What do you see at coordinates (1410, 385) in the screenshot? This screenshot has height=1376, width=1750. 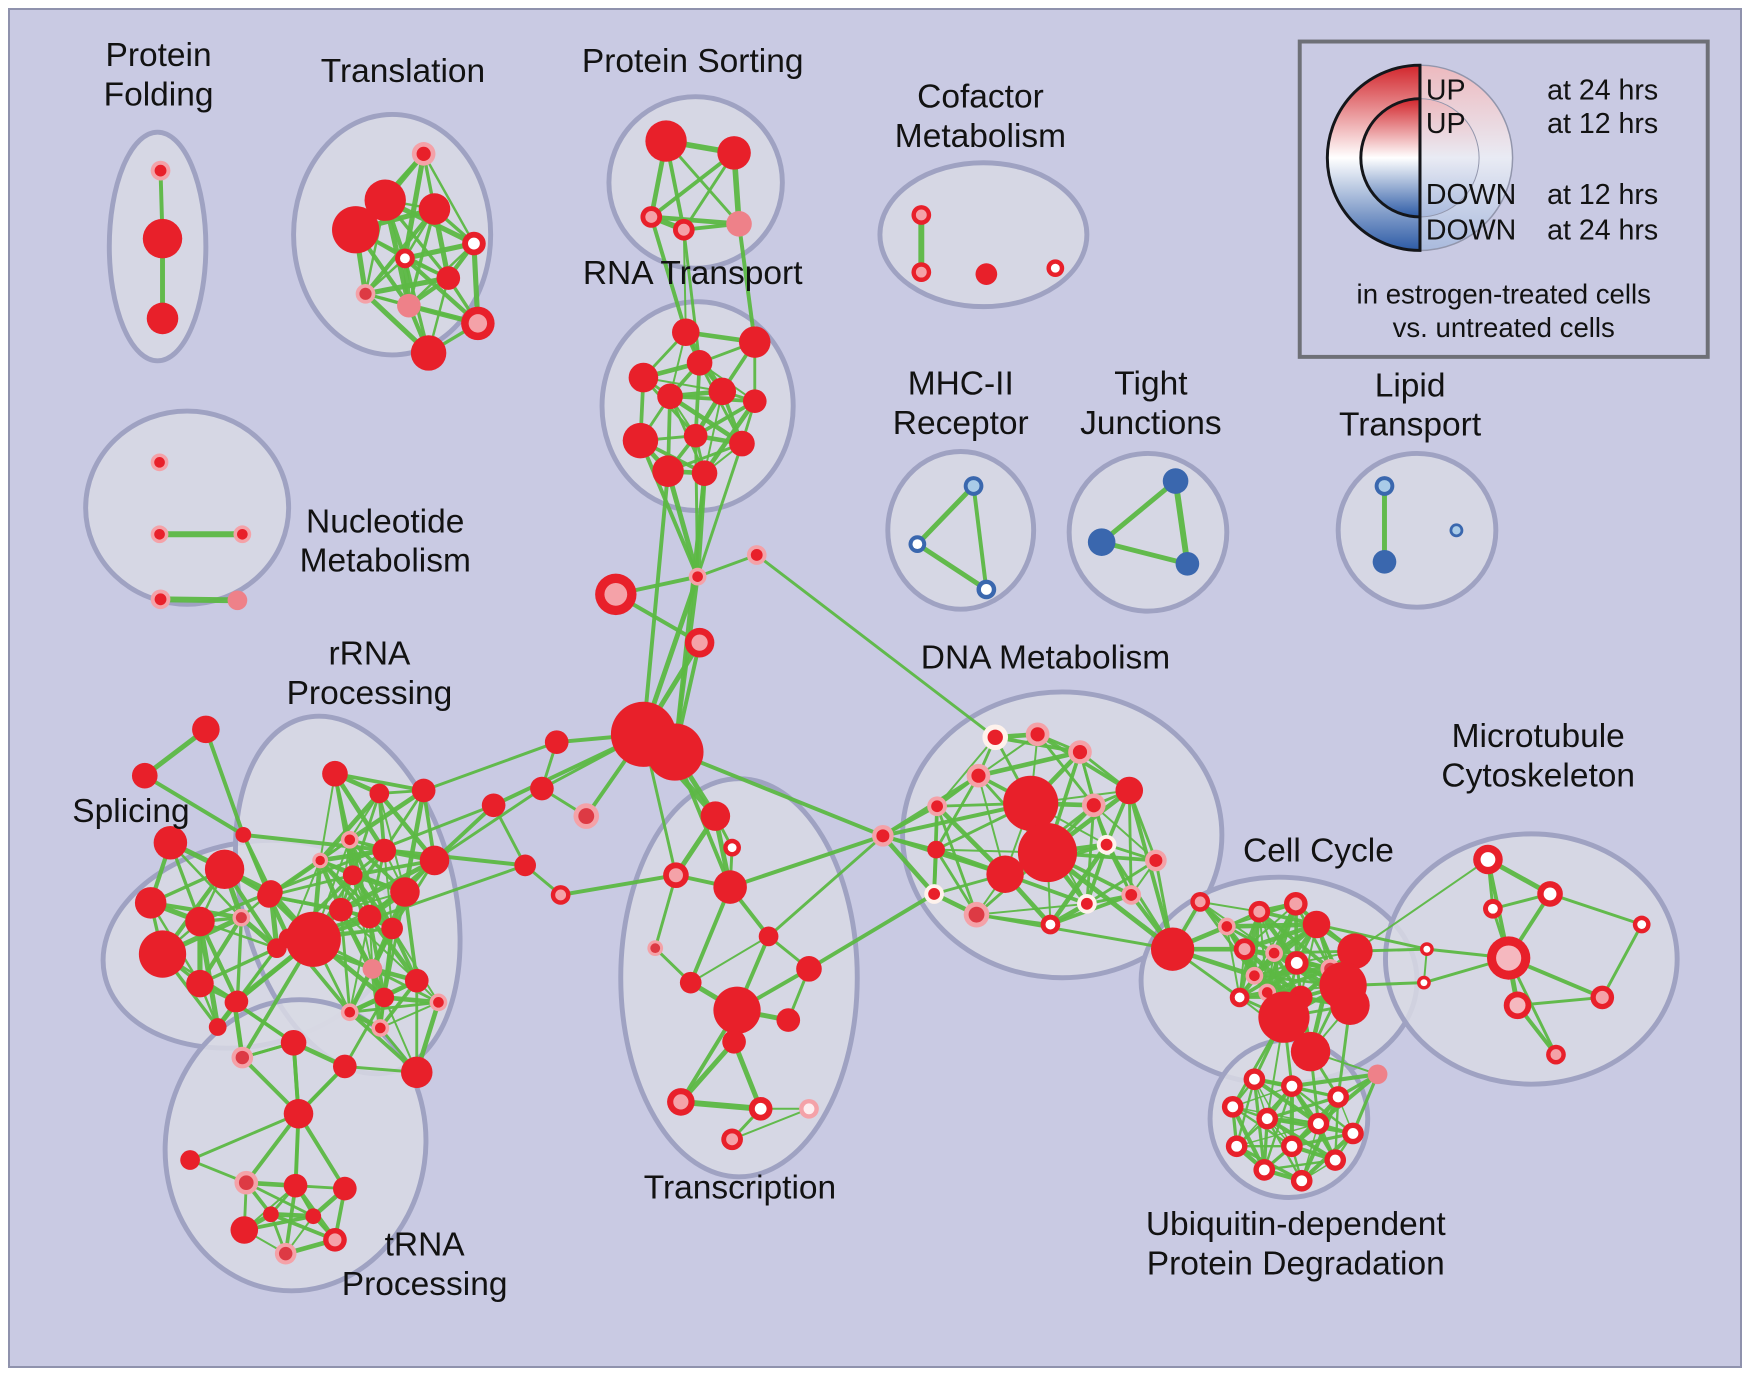 I see `cluster-label-line: Lipid` at bounding box center [1410, 385].